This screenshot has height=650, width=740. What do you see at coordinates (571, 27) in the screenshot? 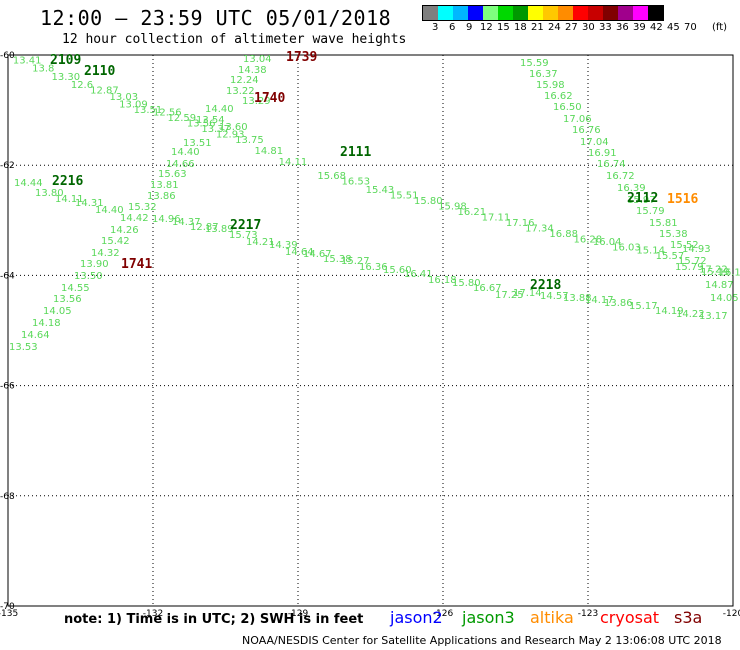
I see `scale-label: 27` at bounding box center [571, 27].